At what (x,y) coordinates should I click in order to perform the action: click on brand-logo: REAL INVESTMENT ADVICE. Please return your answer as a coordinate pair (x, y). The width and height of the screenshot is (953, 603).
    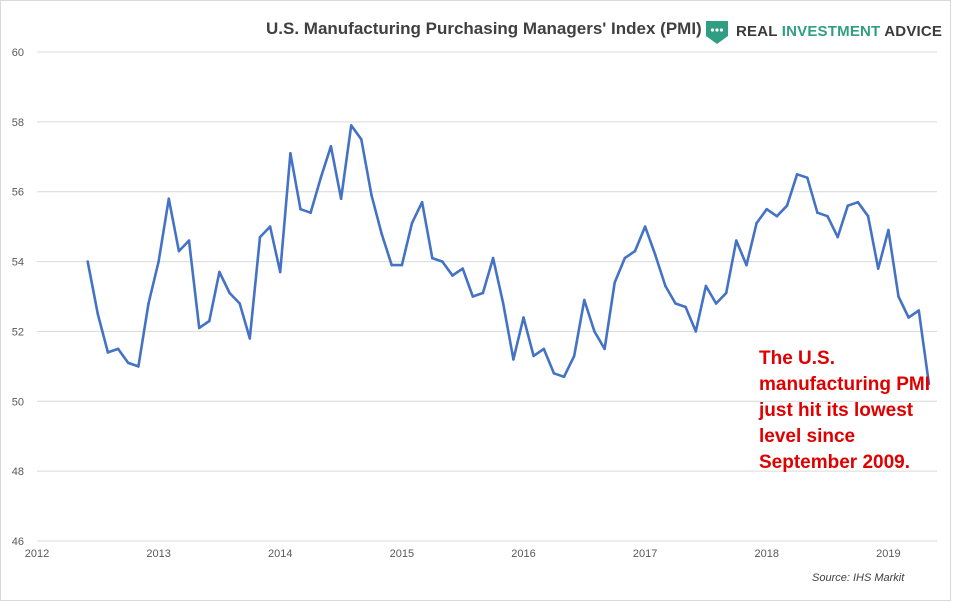
    Looking at the image, I should click on (823, 32).